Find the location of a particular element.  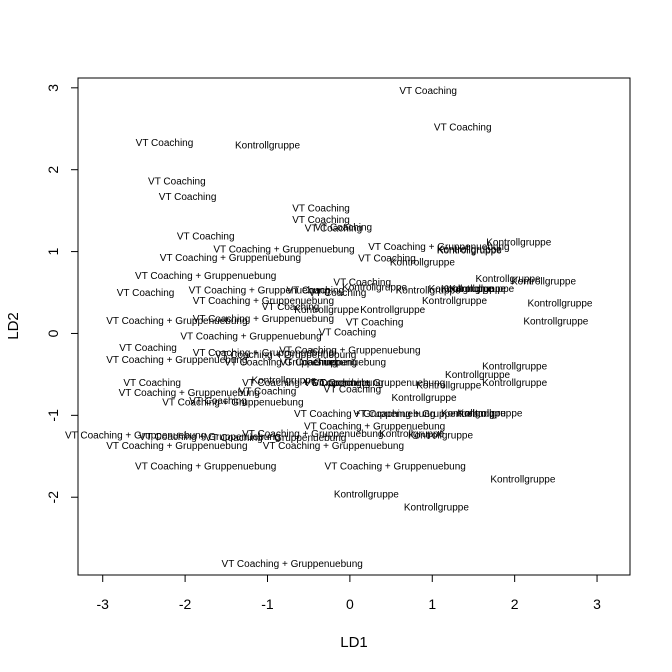

y-tick-label: 0 is located at coordinates (53, 333).